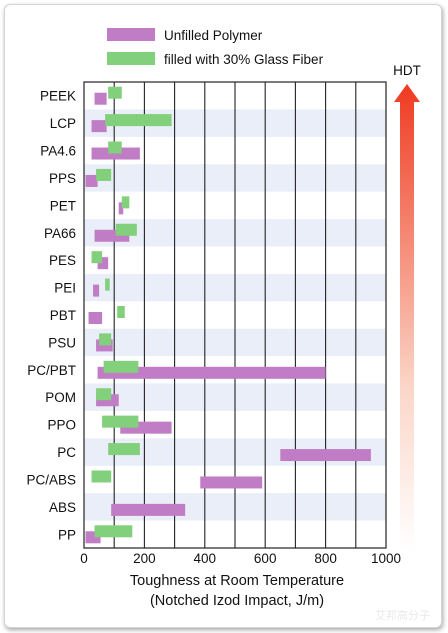 This screenshot has width=448, height=633. I want to click on category-label: LCP, so click(63, 123).